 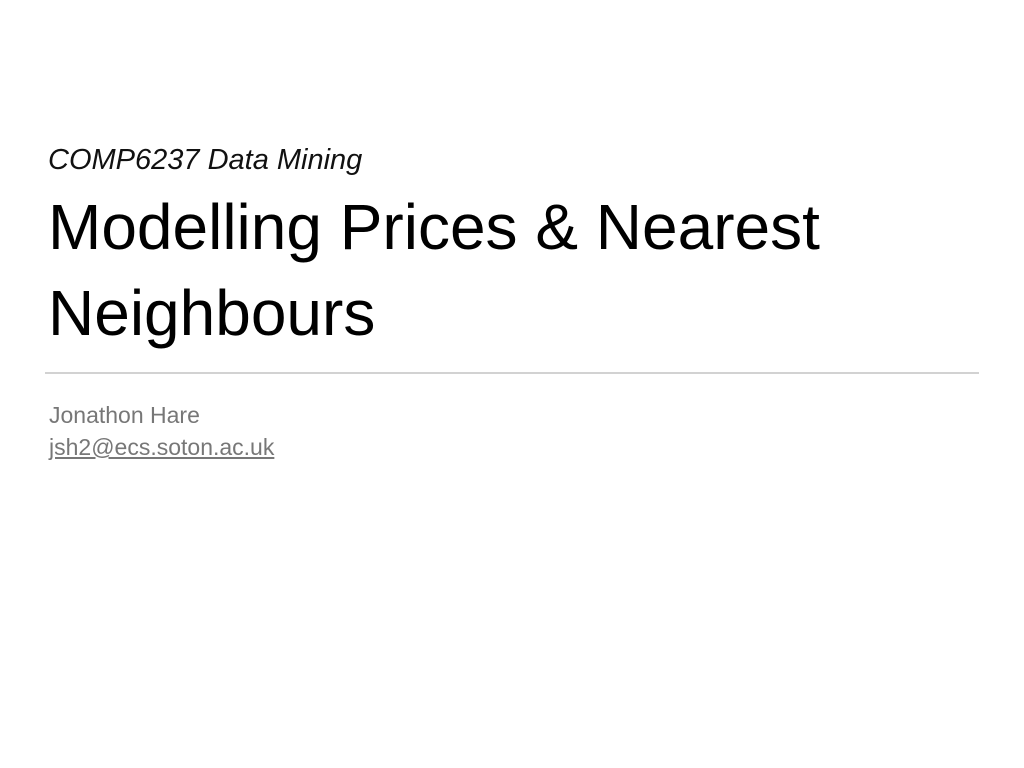 What do you see at coordinates (434, 227) in the screenshot?
I see `slide-title-line-1: Modelling Prices & Nearest` at bounding box center [434, 227].